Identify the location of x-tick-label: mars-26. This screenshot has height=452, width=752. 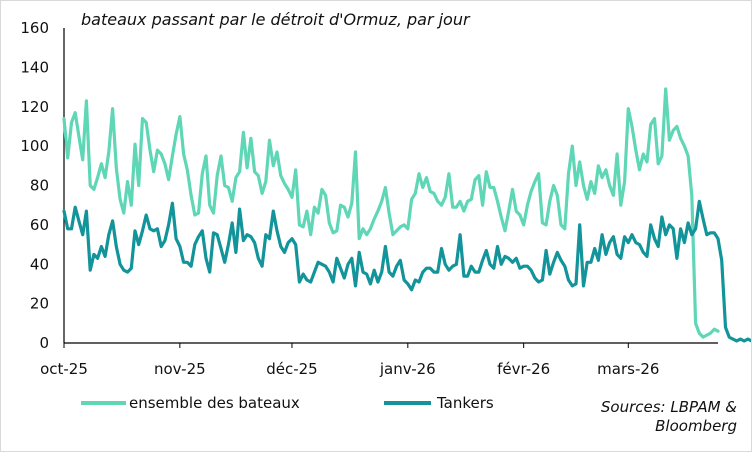
(628, 369).